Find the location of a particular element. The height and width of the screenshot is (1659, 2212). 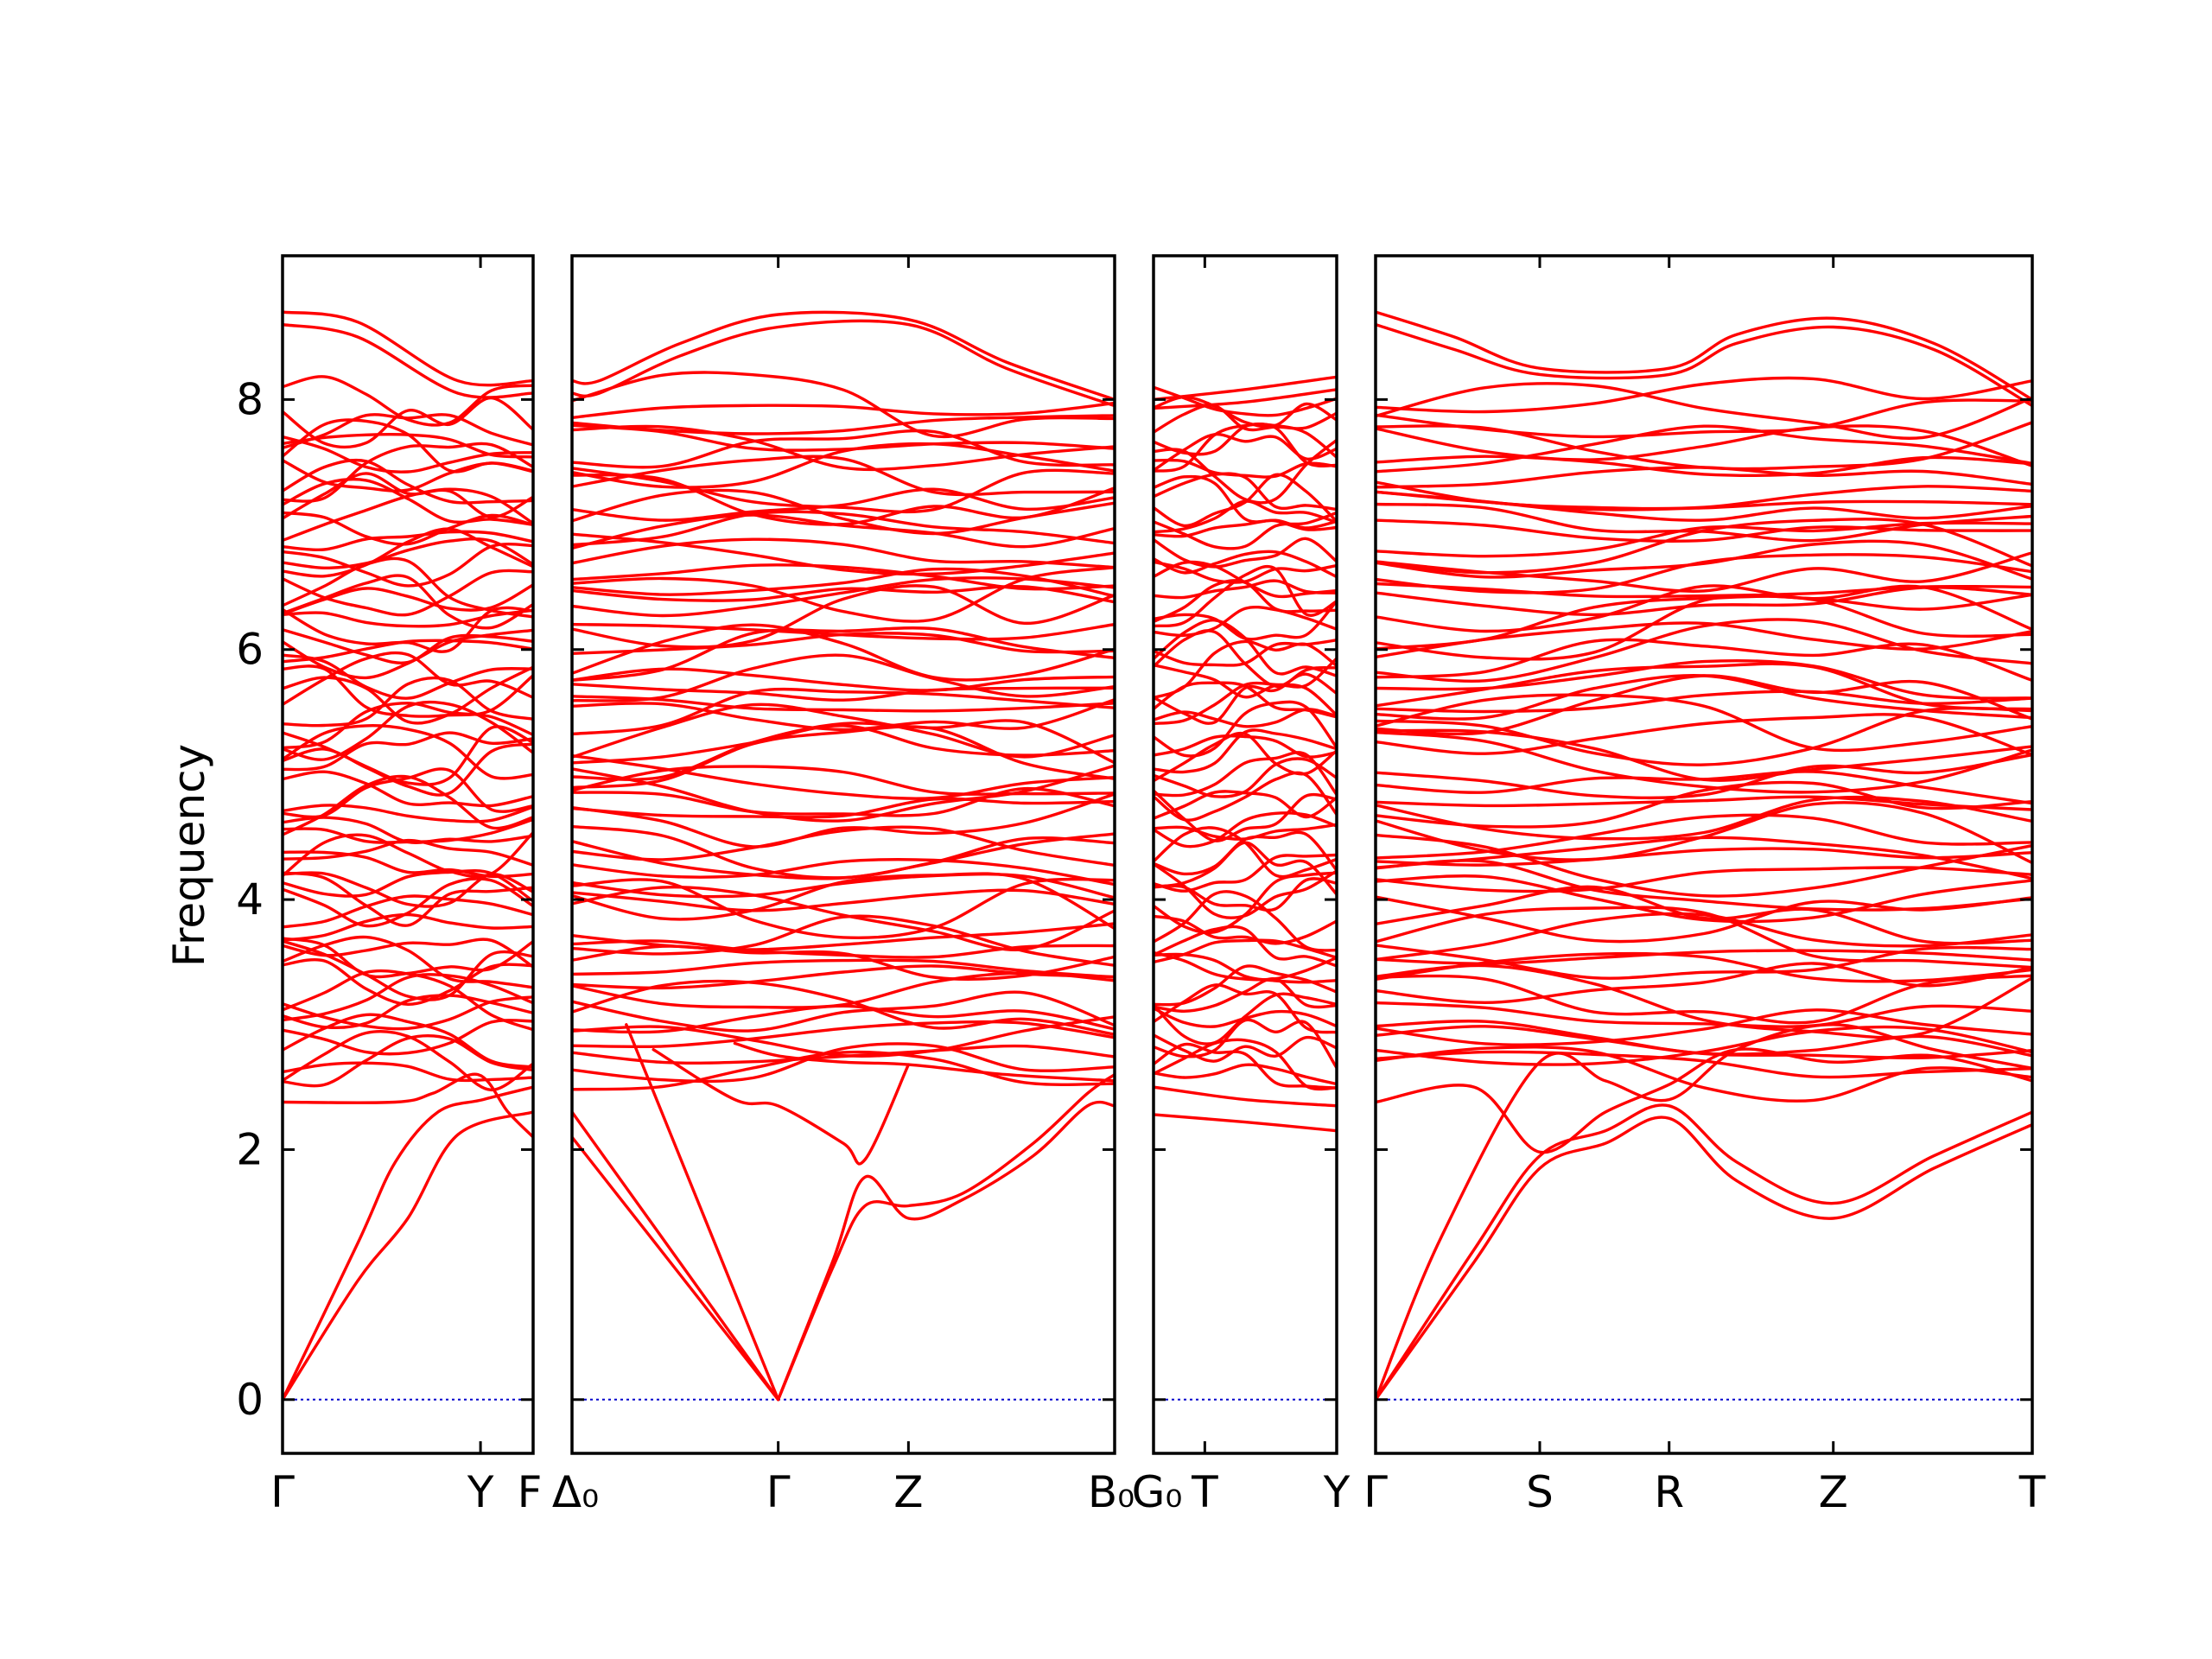

x-edge-label: B₀ is located at coordinates (1111, 1492).